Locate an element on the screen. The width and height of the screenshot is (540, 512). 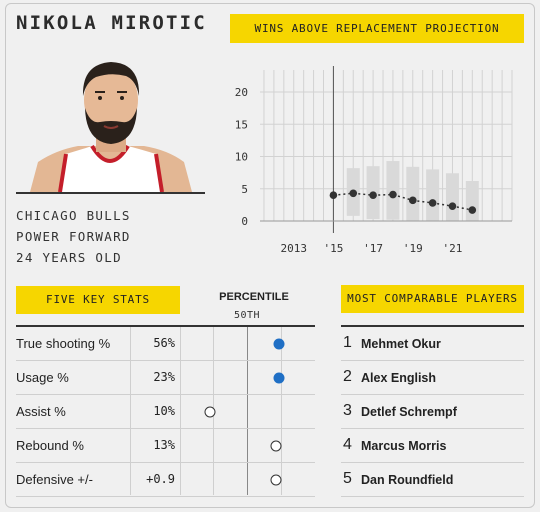
stat-label: Defensive +/- is located at coordinates (54, 479).